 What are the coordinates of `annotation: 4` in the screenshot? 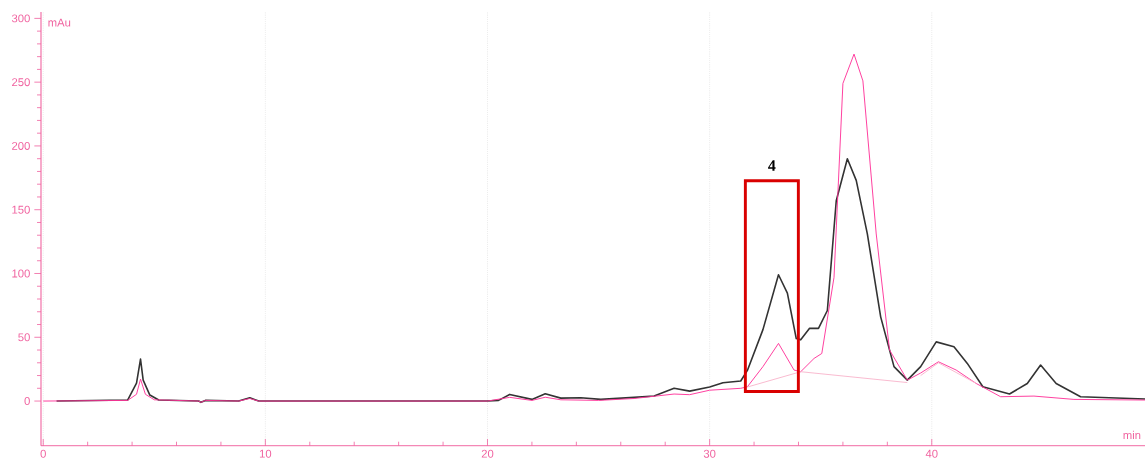 It's located at (772, 165).